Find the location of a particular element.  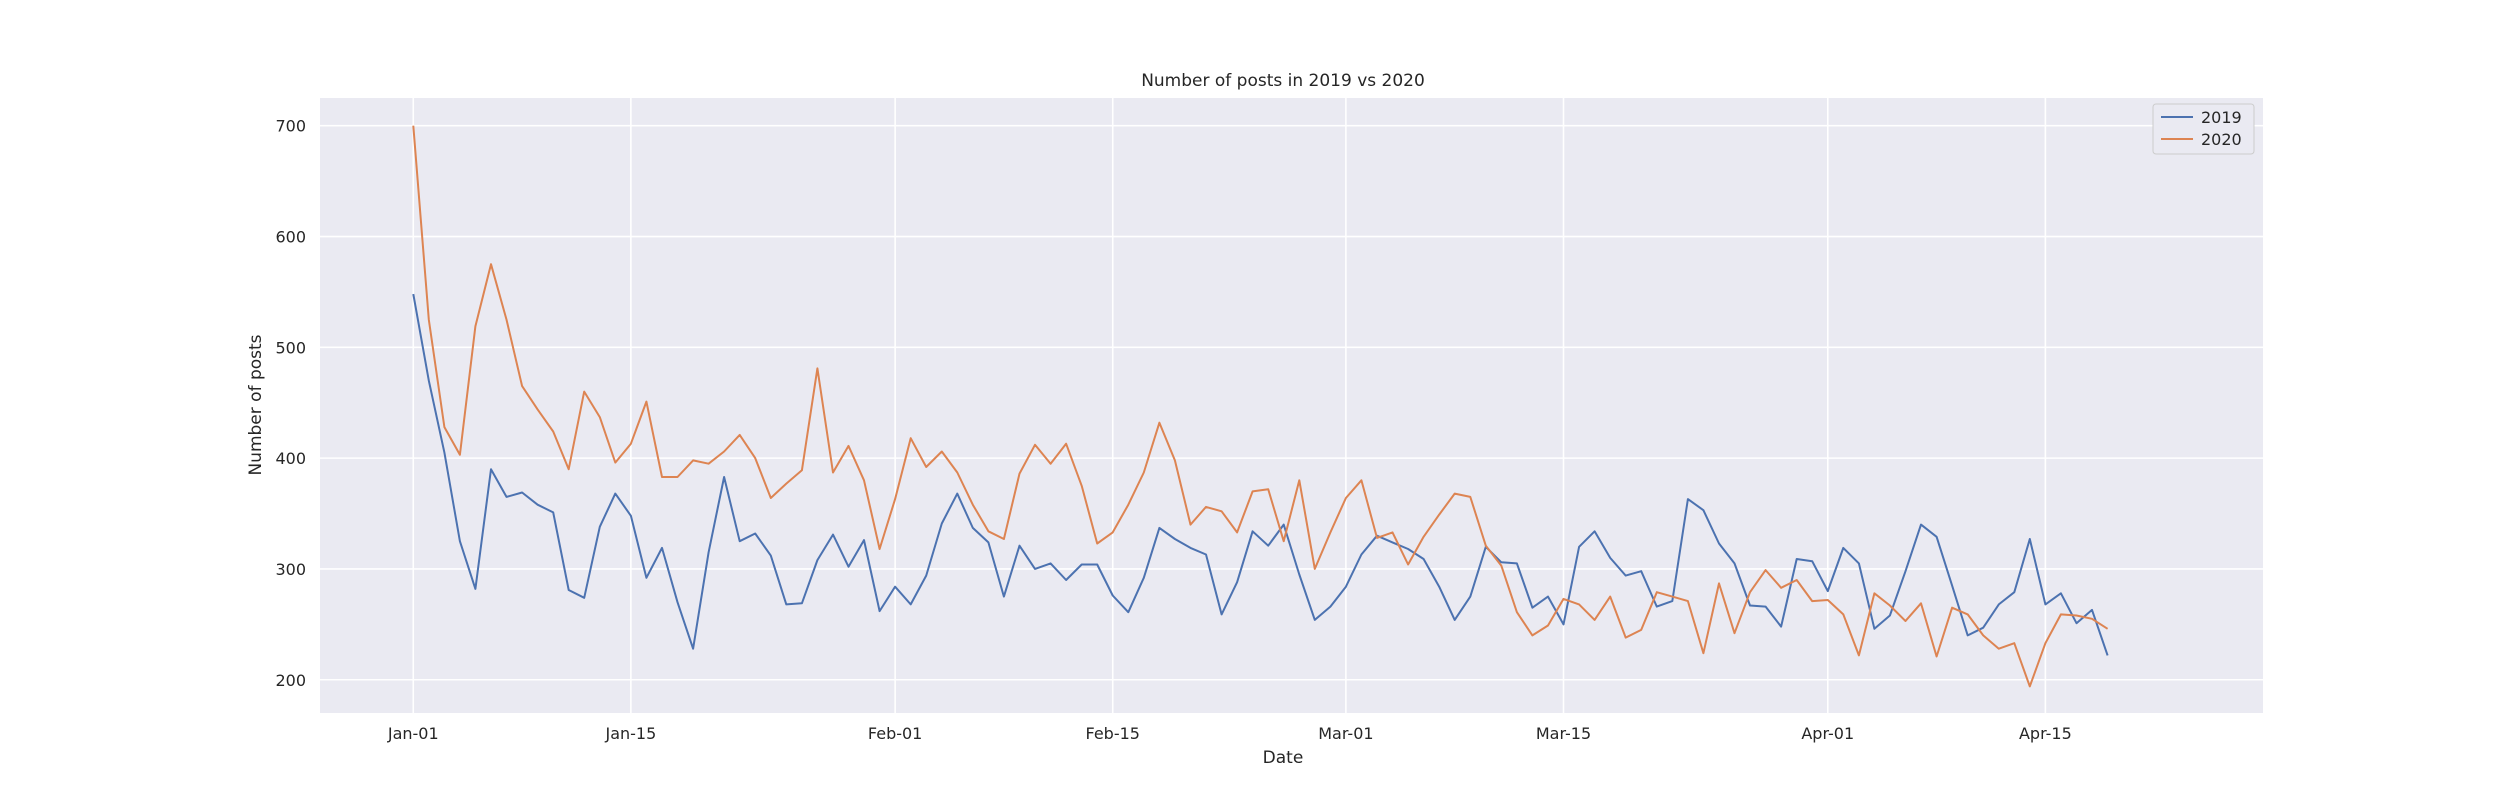

y-tick-label: 200 is located at coordinates (290, 680).